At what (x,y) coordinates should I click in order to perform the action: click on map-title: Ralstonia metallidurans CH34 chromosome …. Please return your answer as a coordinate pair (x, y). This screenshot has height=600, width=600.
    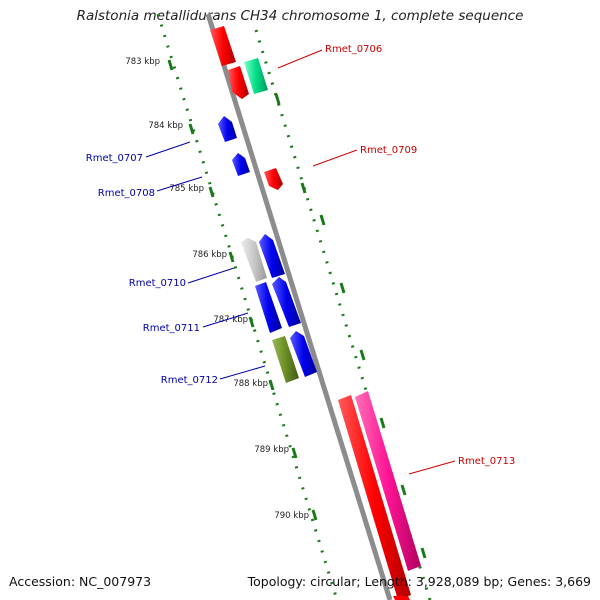
    Looking at the image, I should click on (300, 16).